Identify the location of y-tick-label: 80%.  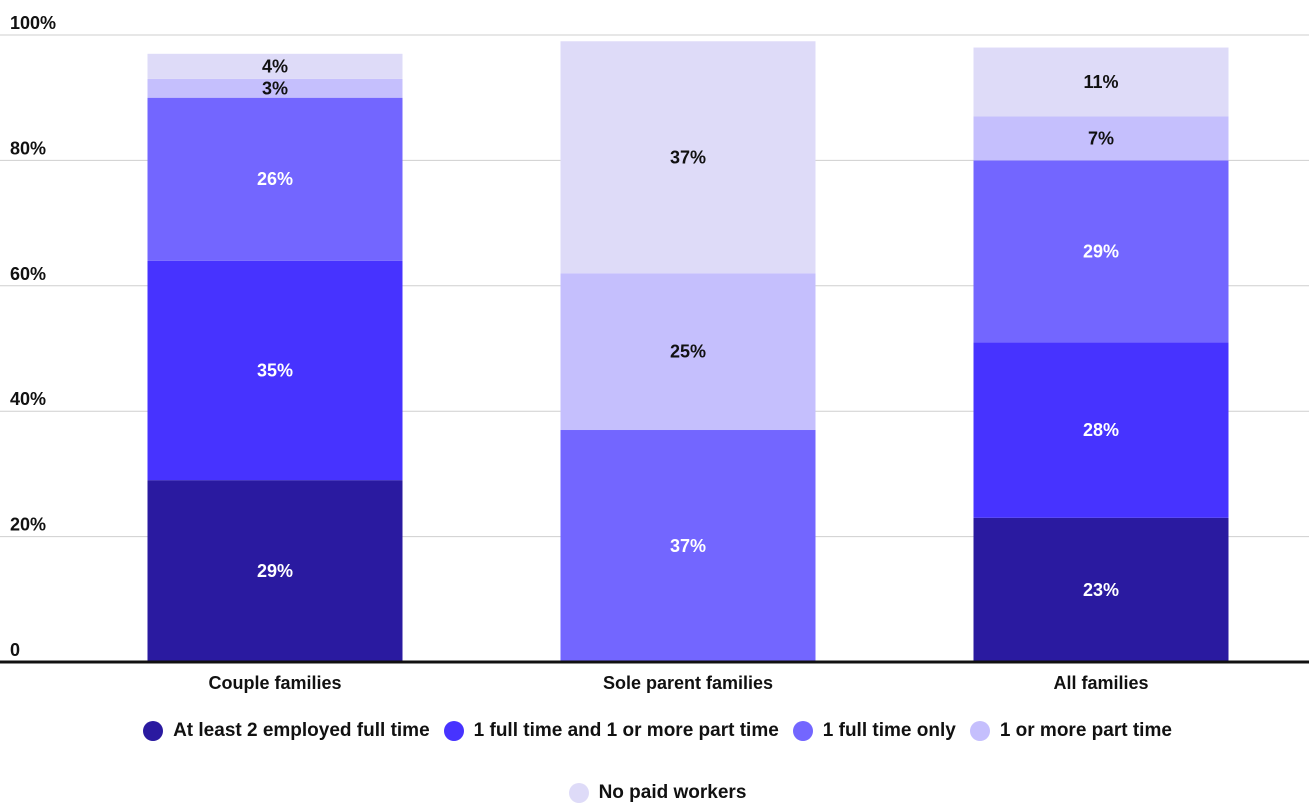
(28, 148).